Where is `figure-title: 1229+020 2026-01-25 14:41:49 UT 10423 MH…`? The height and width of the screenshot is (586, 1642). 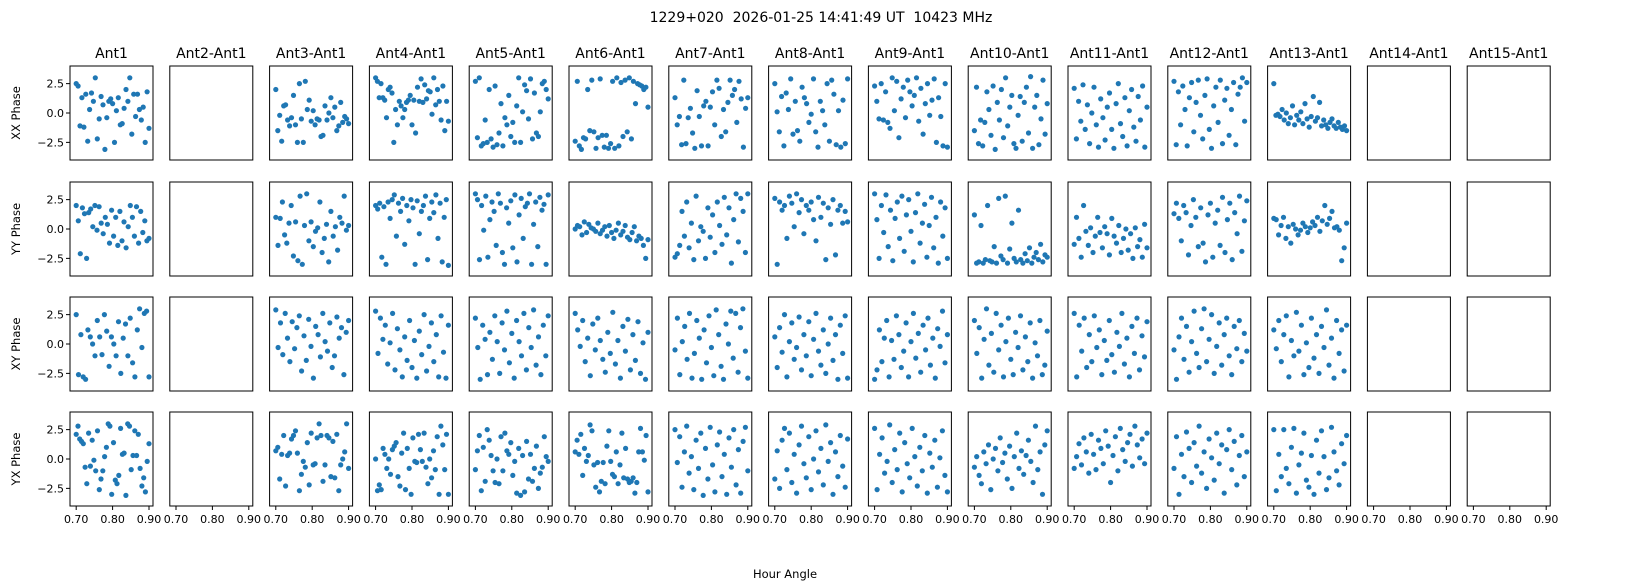 figure-title: 1229+020 2026-01-25 14:41:49 UT 10423 MH… is located at coordinates (821, 18).